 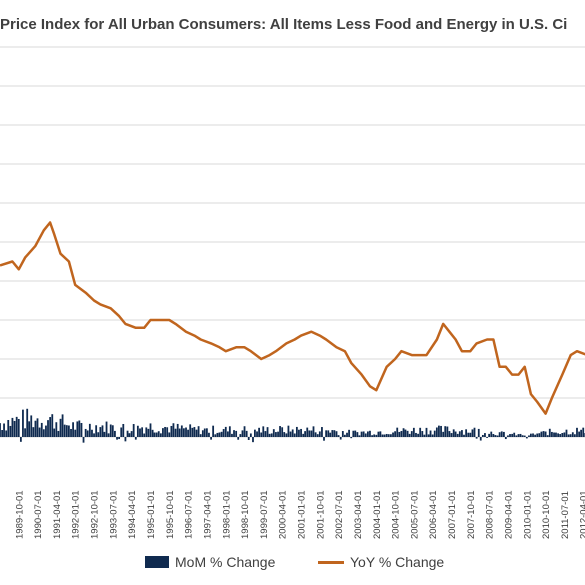 I want to click on x-tick-label: 1992-01-01, so click(x=76, y=514).